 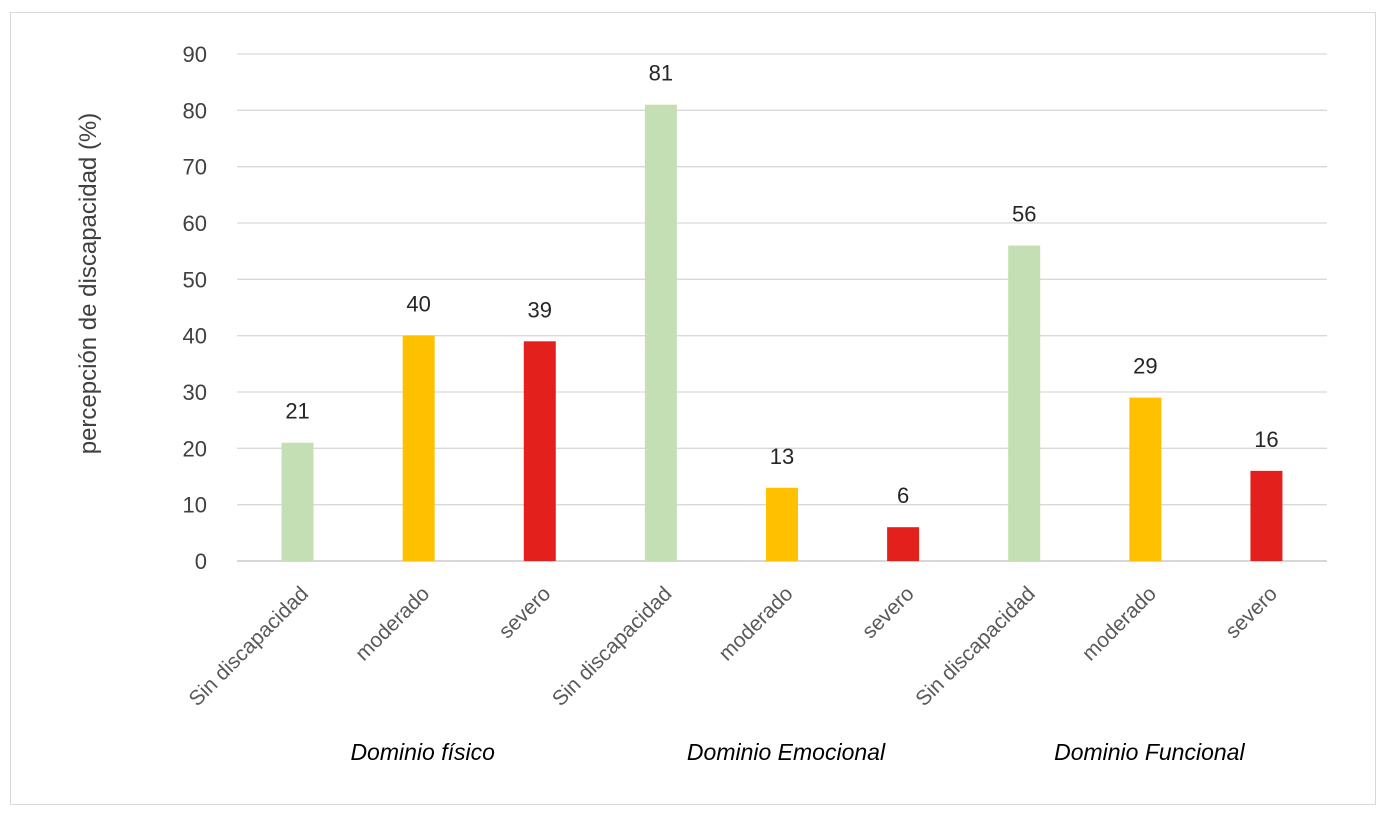 What do you see at coordinates (903, 495) in the screenshot?
I see `data-label: 6` at bounding box center [903, 495].